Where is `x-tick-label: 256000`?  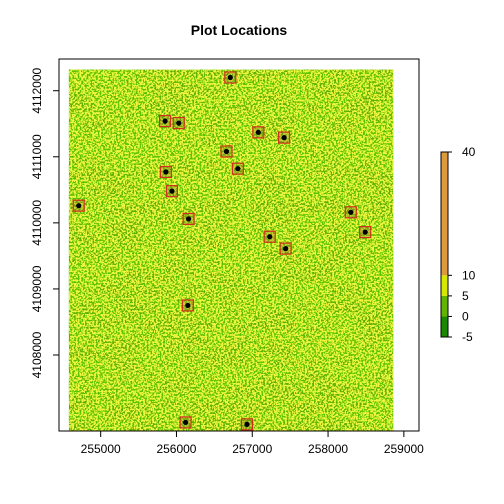 x-tick-label: 256000 is located at coordinates (176, 449).